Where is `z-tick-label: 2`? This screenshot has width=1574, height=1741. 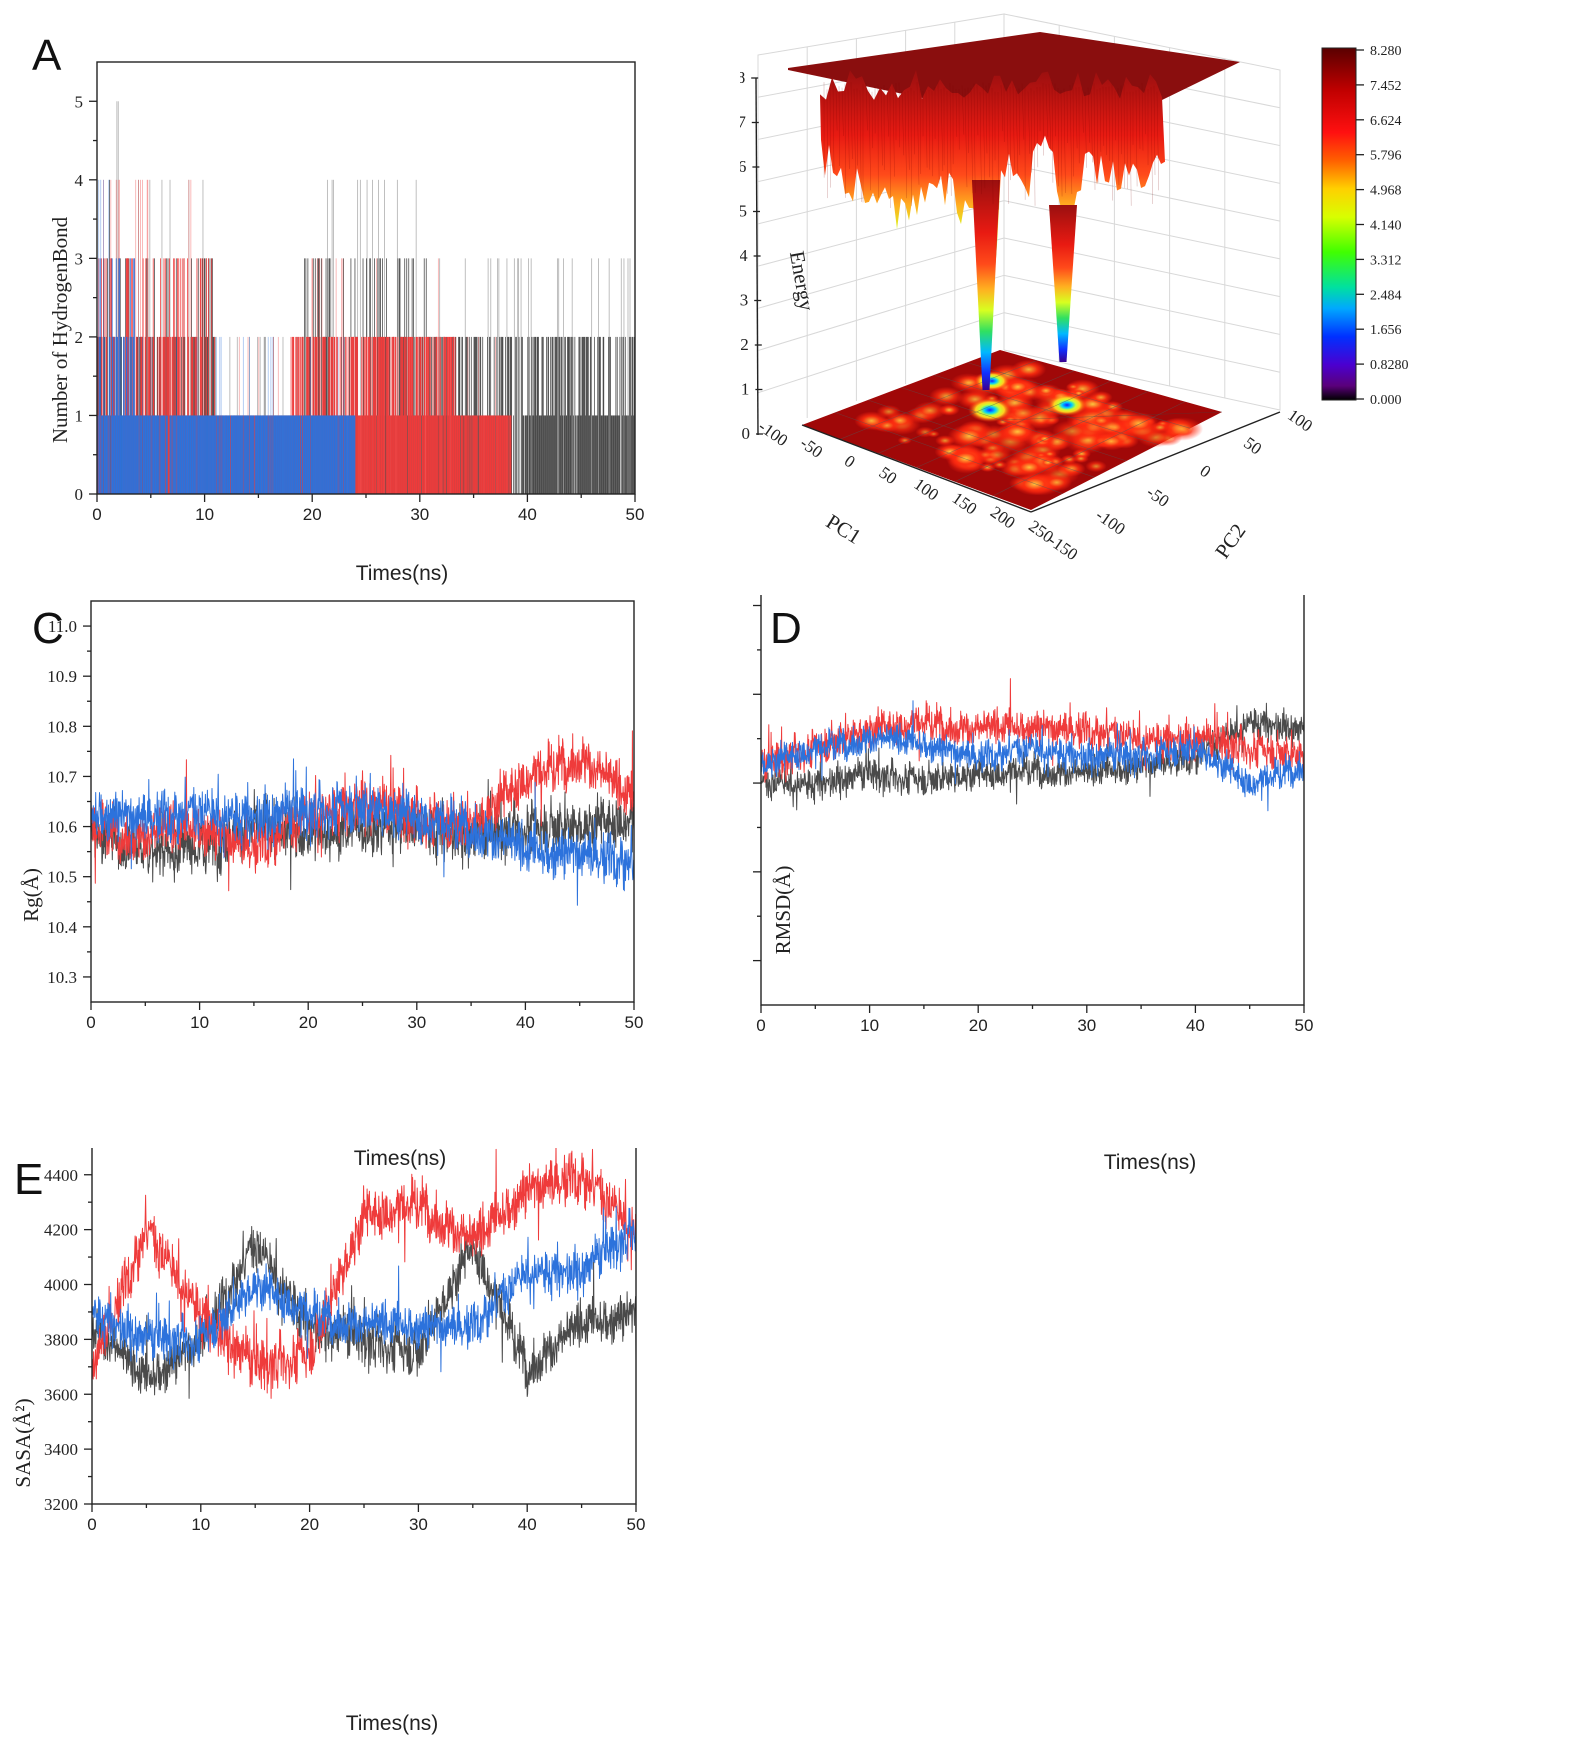 z-tick-label: 2 is located at coordinates (744, 344).